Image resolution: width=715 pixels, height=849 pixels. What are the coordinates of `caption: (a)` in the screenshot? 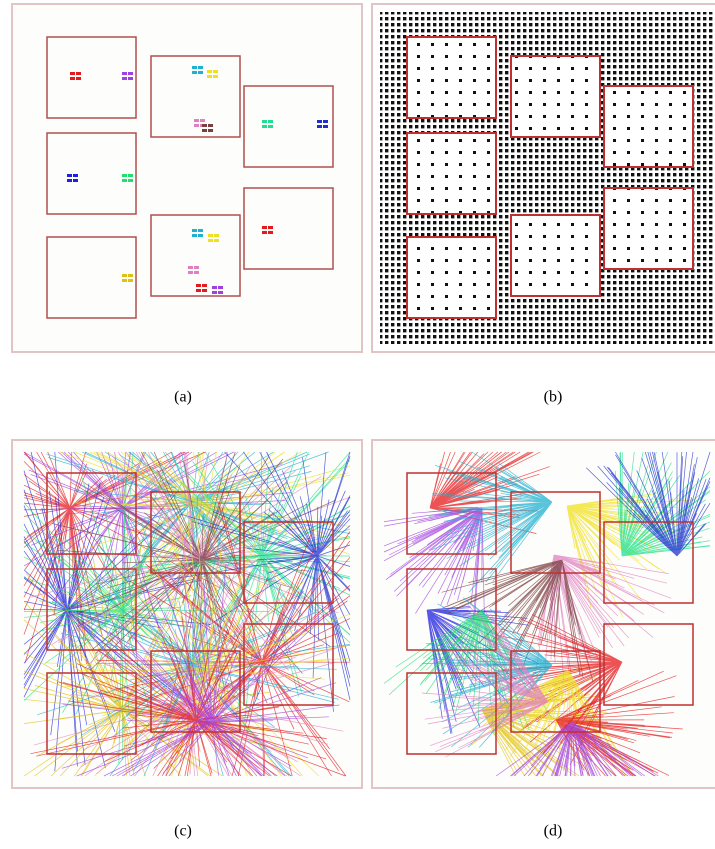 It's located at (183, 397).